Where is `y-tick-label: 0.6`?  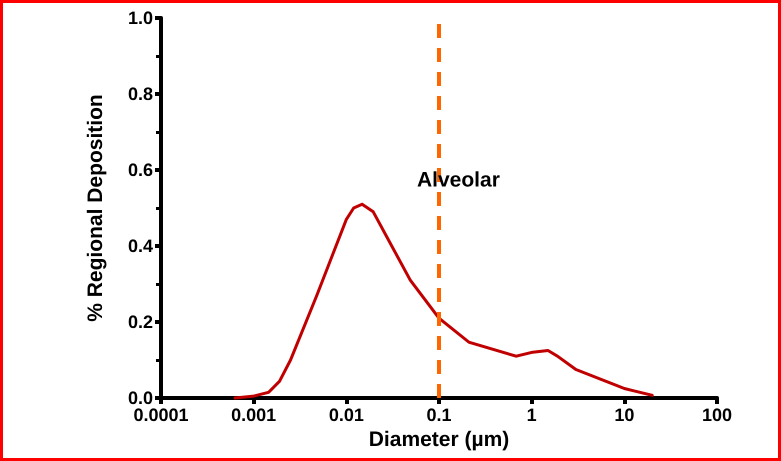
y-tick-label: 0.6 is located at coordinates (140, 170).